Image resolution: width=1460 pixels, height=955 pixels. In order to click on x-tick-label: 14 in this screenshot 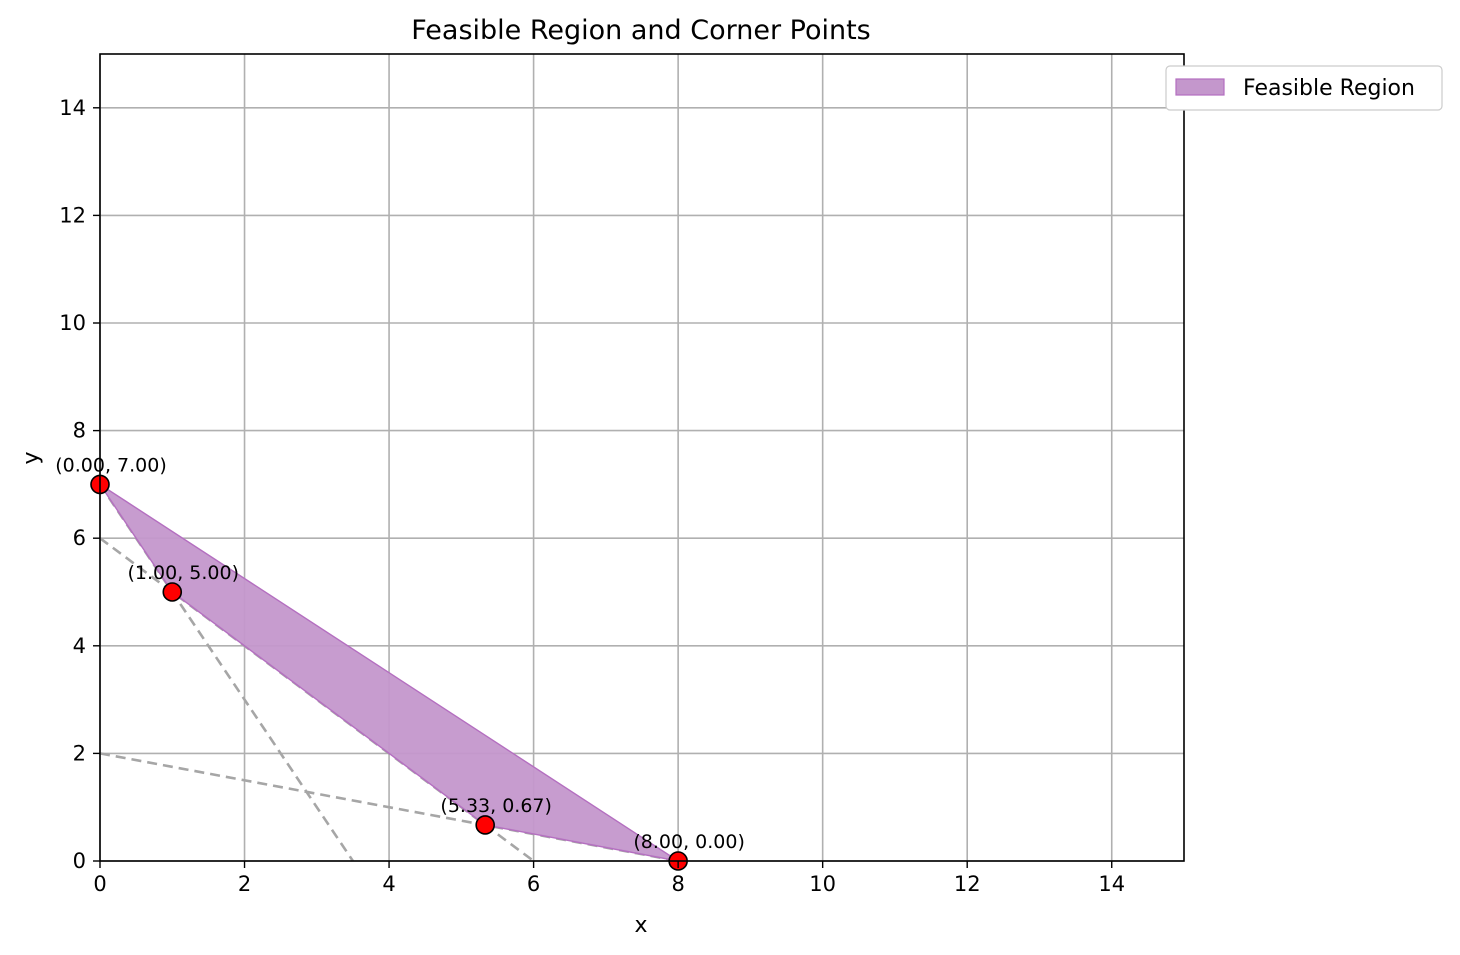, I will do `click(1111, 884)`.